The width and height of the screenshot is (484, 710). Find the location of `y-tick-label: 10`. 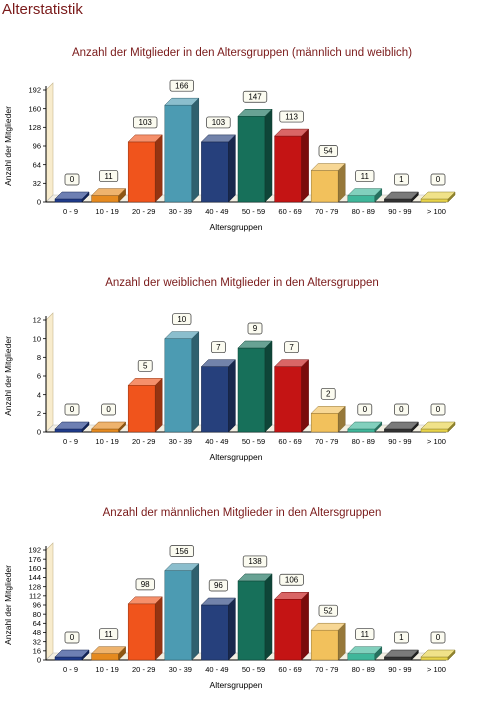

y-tick-label: 10 is located at coordinates (37, 338).